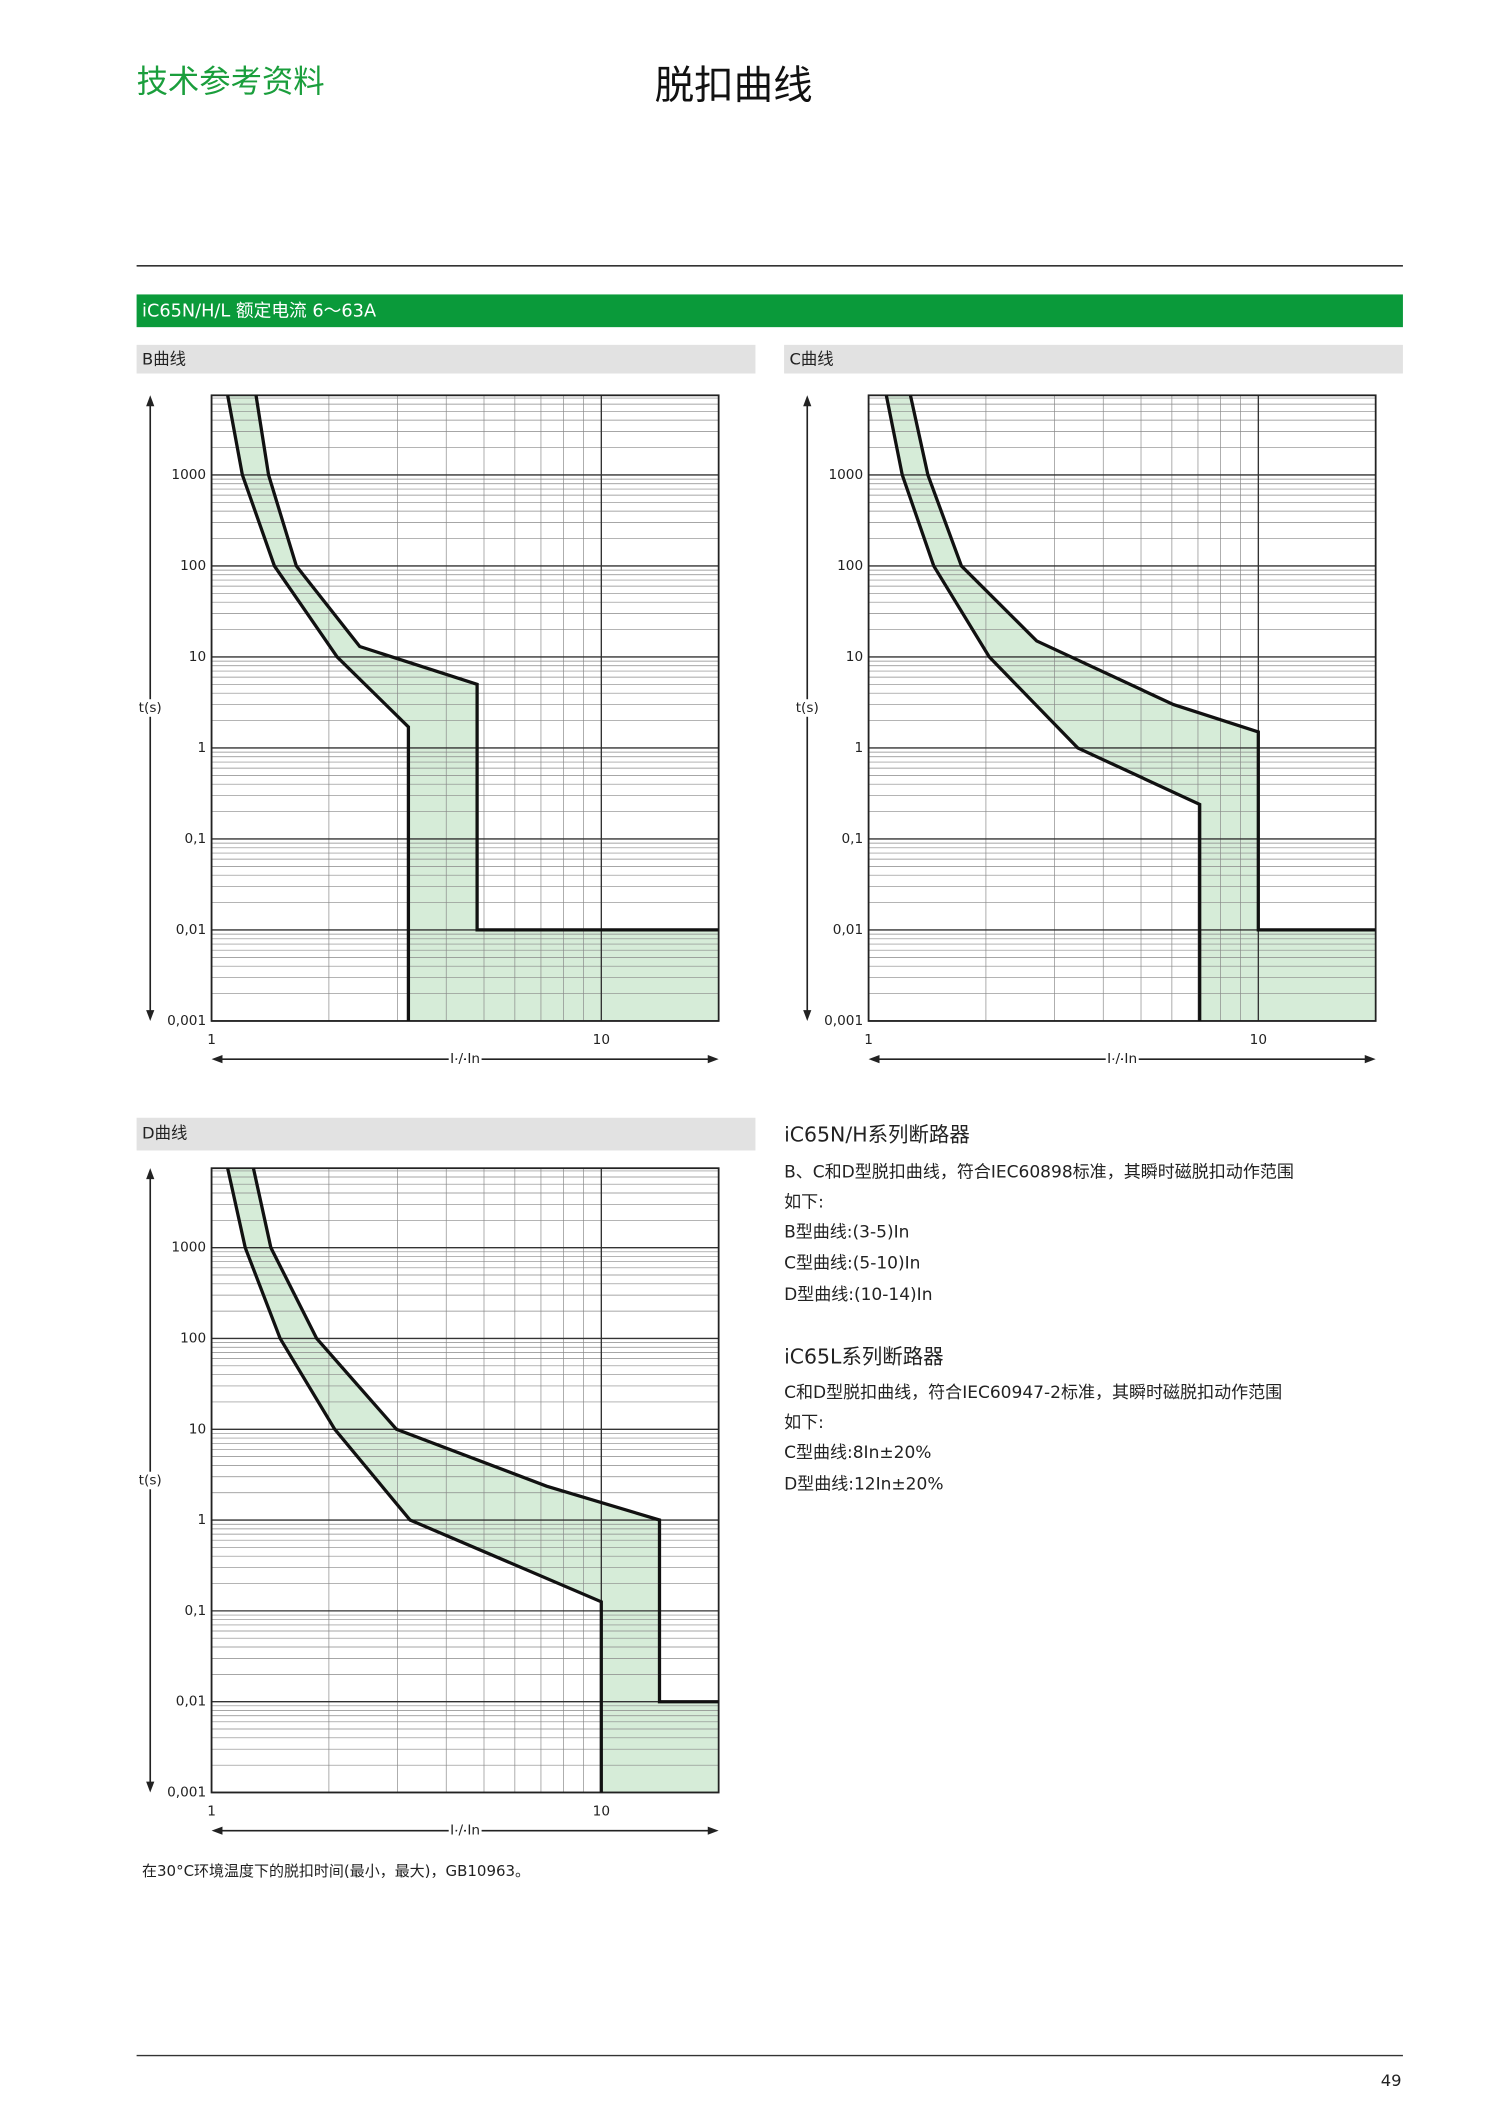  What do you see at coordinates (1039, 1172) in the screenshot?
I see `note-line: B、C和D型脱扣曲线，符合IEC60898标准，其瞬时磁脱扣动作范围` at bounding box center [1039, 1172].